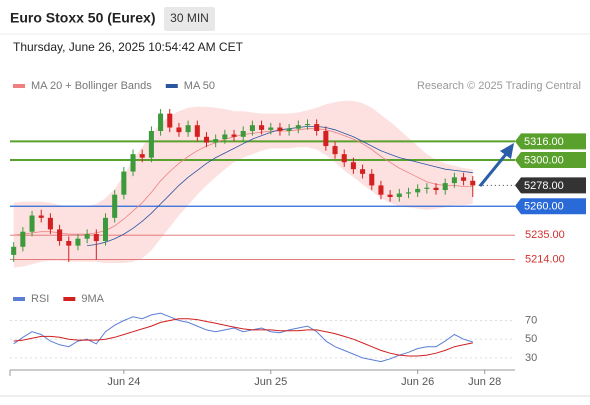 This screenshot has width=590, height=405. I want to click on level-label: 5260.00, so click(544, 207).